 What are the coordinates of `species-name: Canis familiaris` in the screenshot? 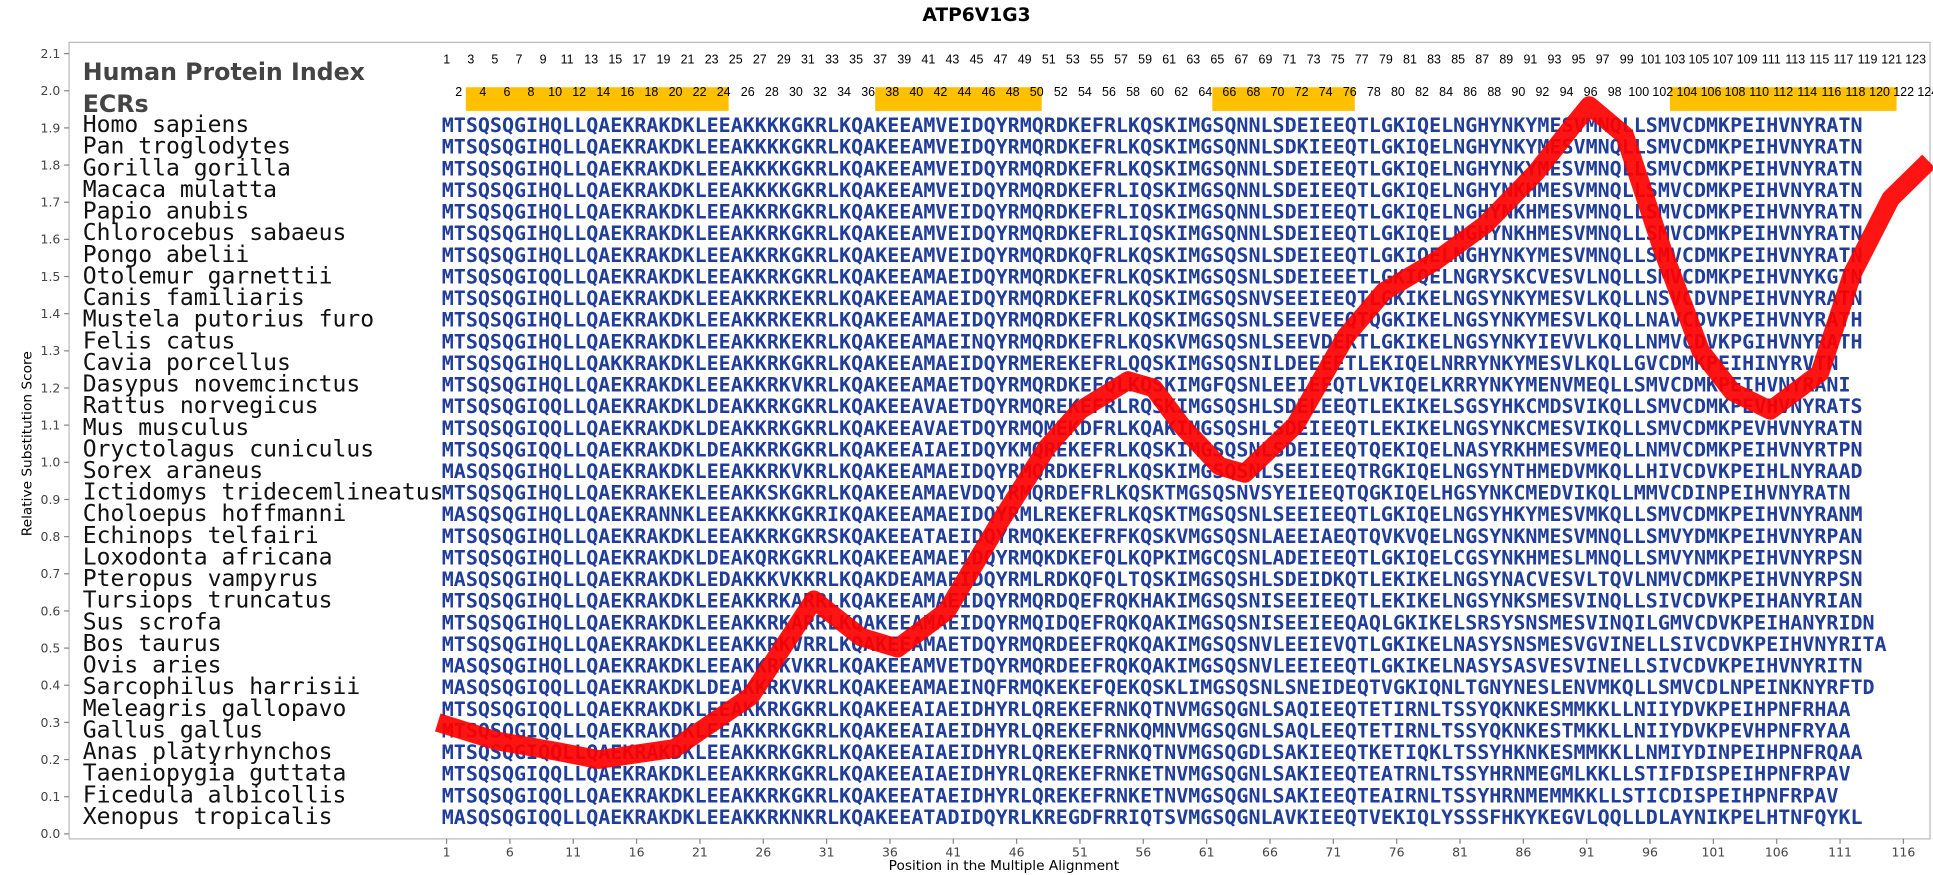 It's located at (194, 298).